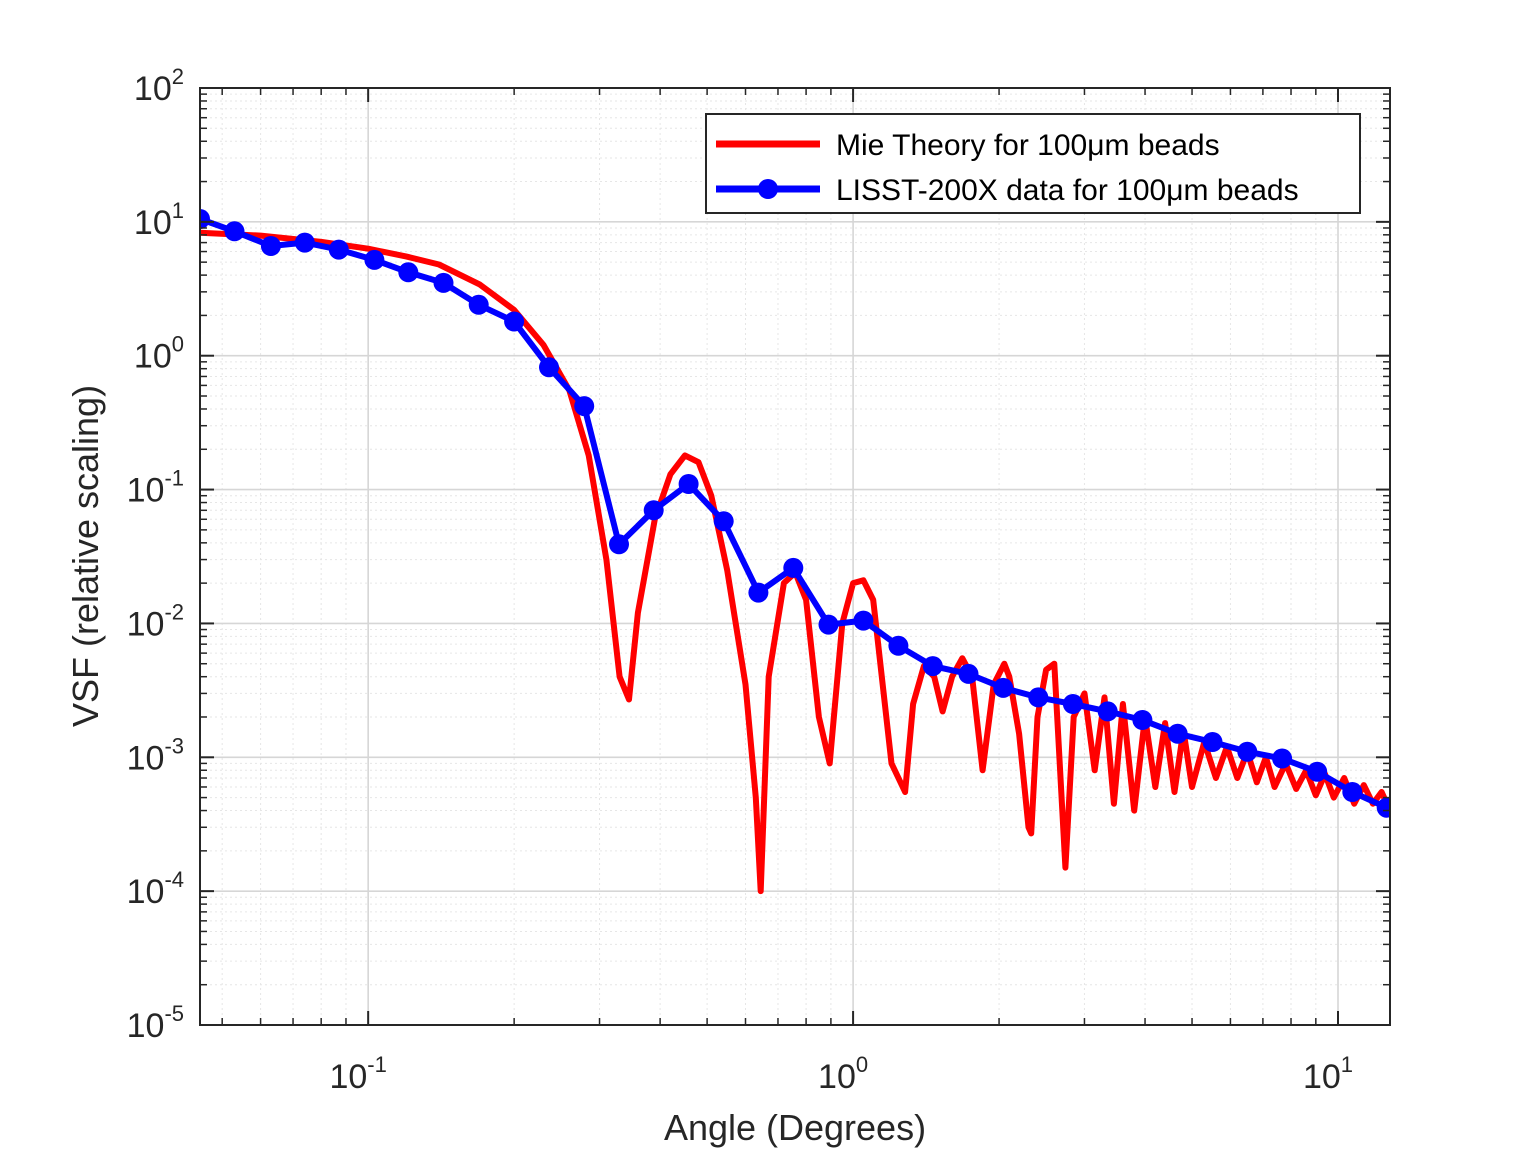 The image size is (1536, 1152). I want to click on y-tick-label: 10⁻⁵, so click(155, 1023).